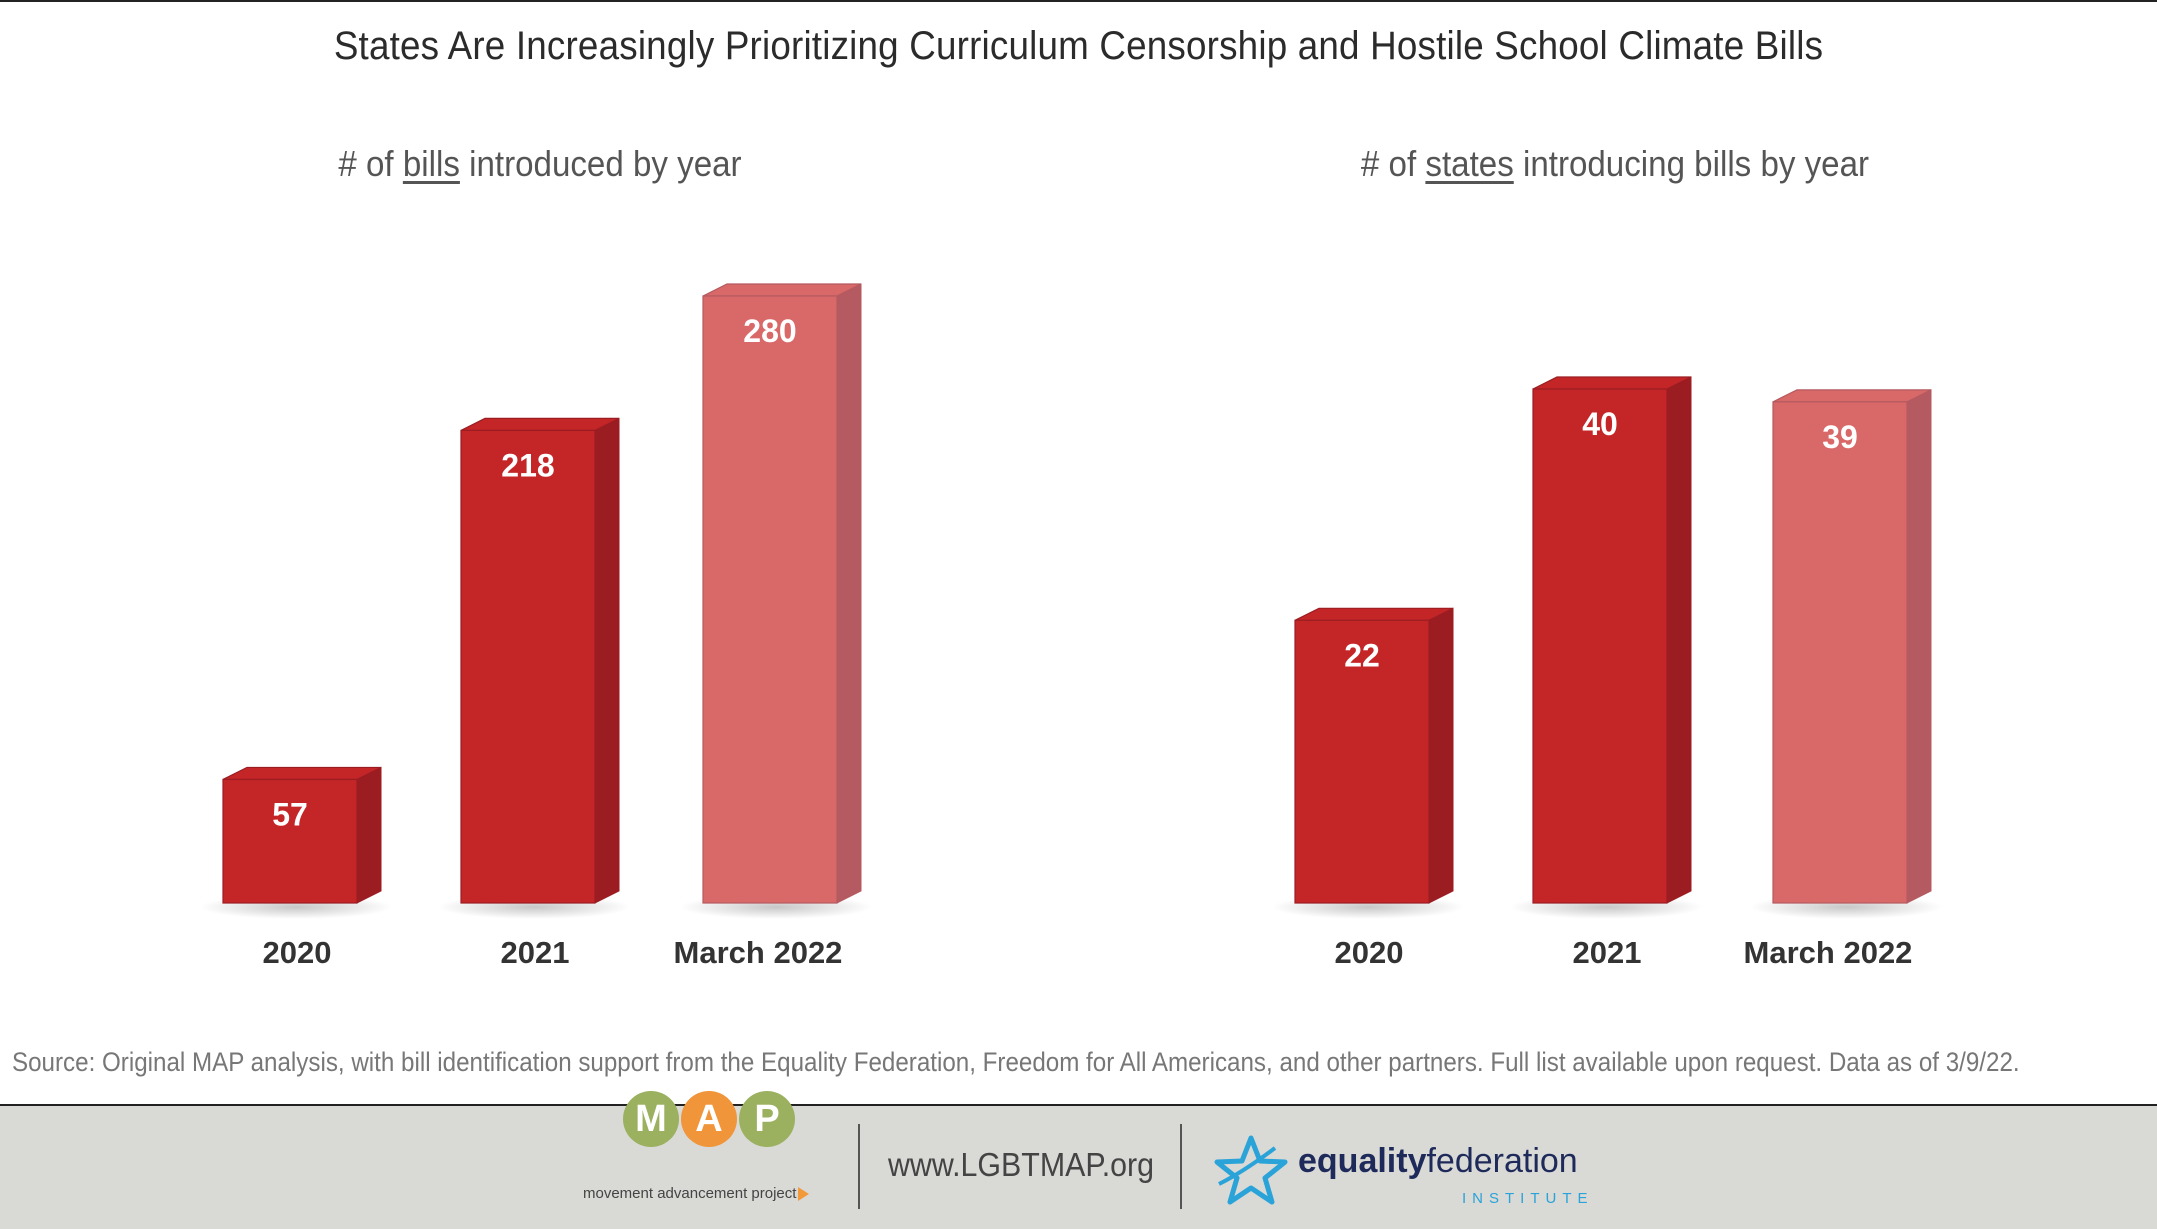 This screenshot has width=2157, height=1229. I want to click on map-letter-m: M, so click(651, 1119).